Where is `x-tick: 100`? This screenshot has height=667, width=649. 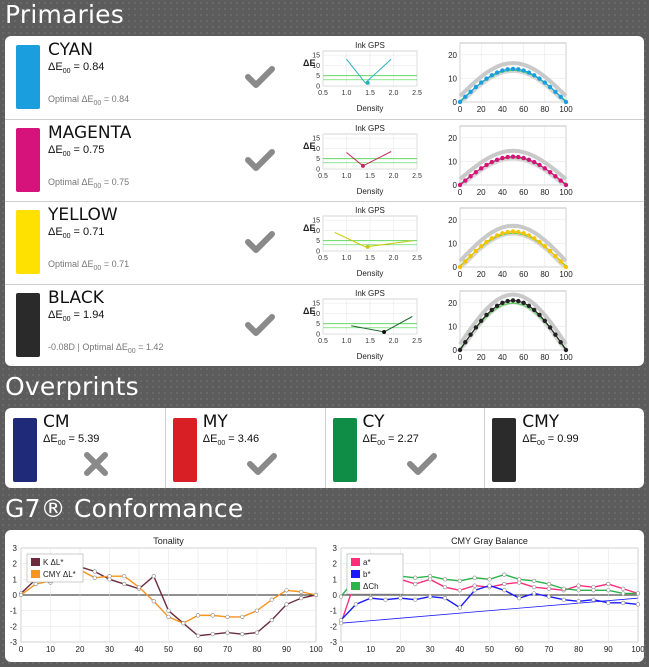 x-tick: 100 is located at coordinates (316, 649).